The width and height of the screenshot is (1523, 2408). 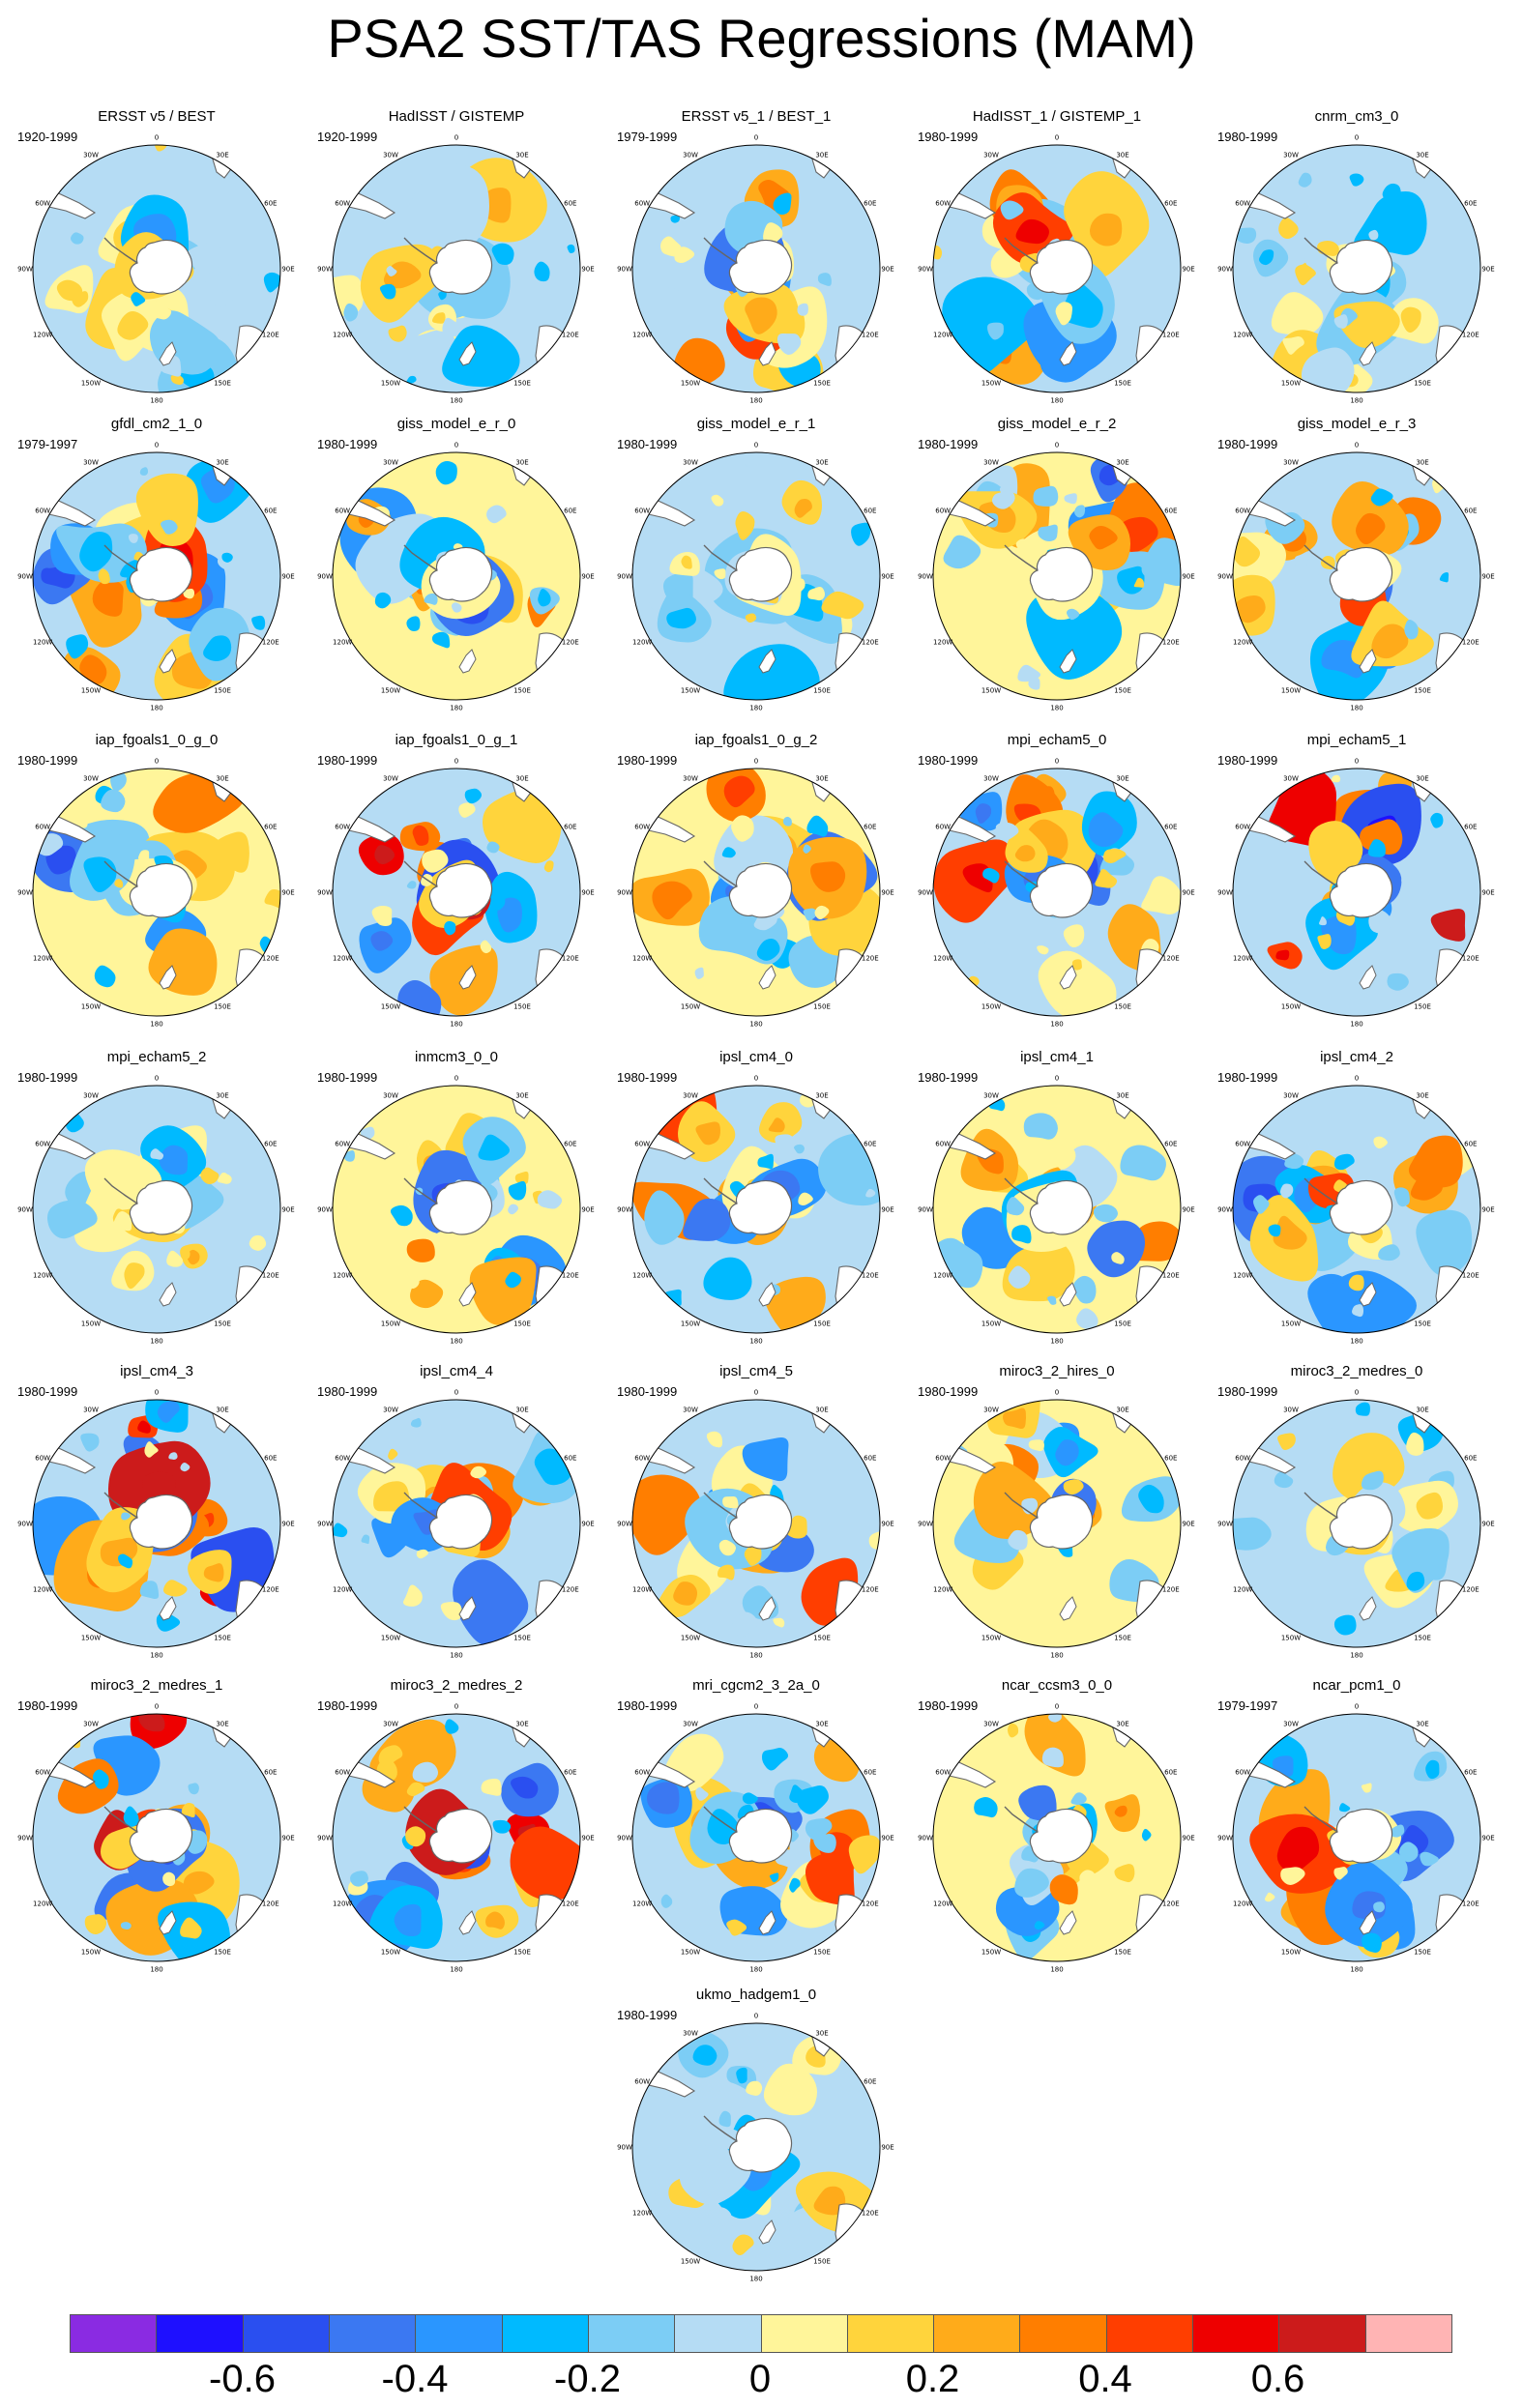 What do you see at coordinates (1356, 116) in the screenshot?
I see `panel-title: cnrm_cm3_0` at bounding box center [1356, 116].